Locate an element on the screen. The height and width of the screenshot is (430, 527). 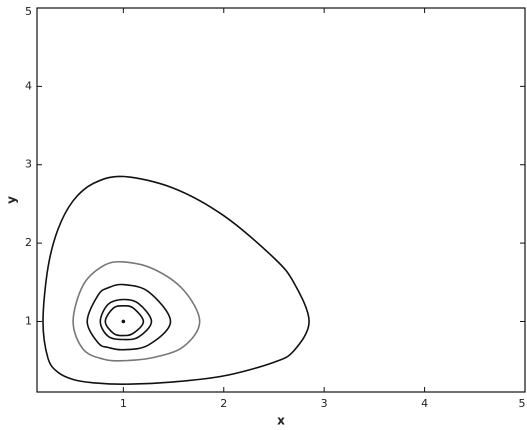
y-tick-label: 3 is located at coordinates (28, 164).